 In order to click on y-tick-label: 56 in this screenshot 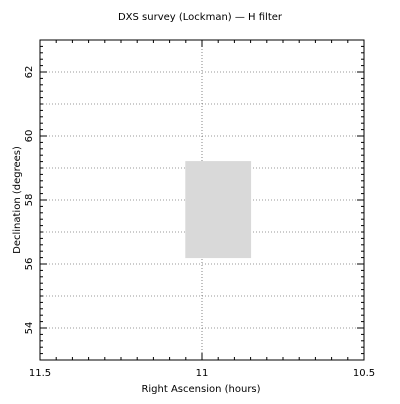, I will do `click(29, 264)`.